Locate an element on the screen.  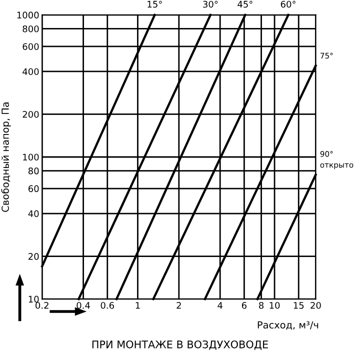
y-tick-label: 600 is located at coordinates (30, 46).